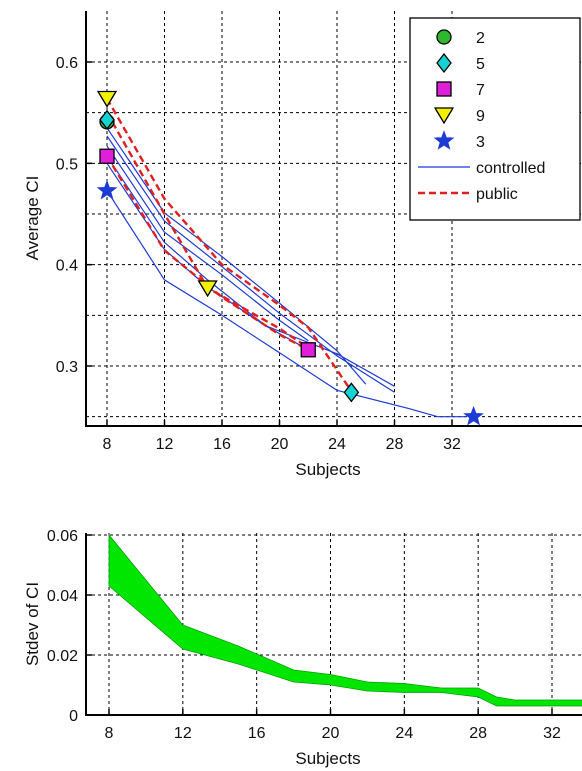 Image resolution: width=582 pixels, height=771 pixels. Describe the element at coordinates (183, 733) in the screenshot. I see `bottom-x-tick-label: 12` at that location.